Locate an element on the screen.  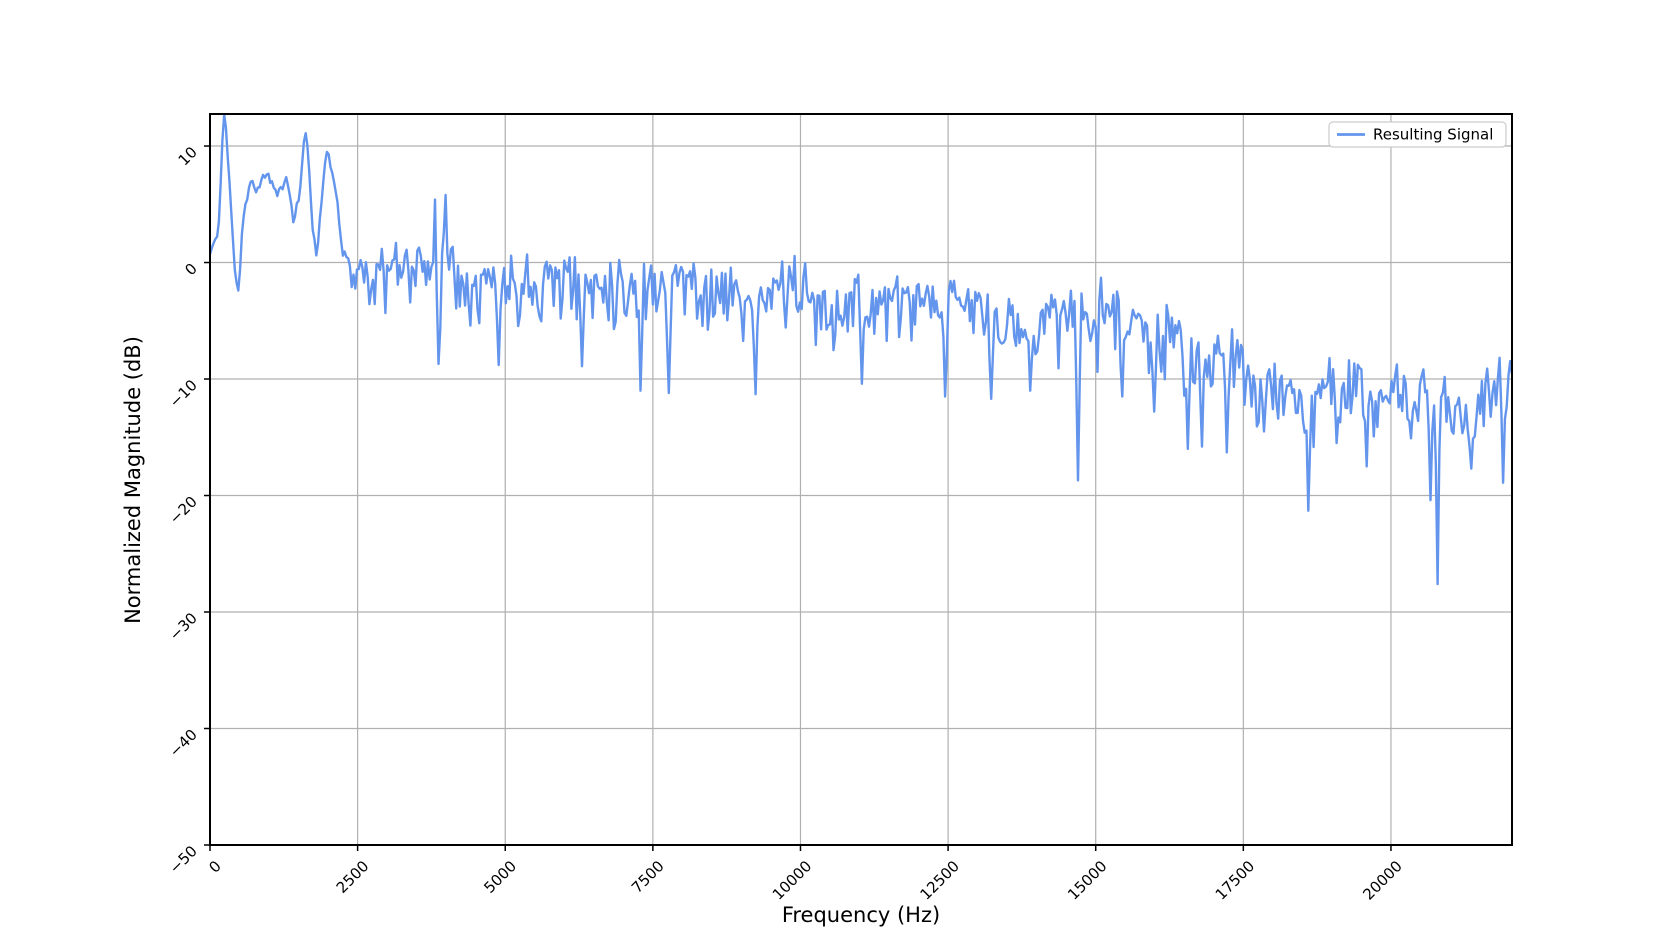
legend-box is located at coordinates (1417, 134).